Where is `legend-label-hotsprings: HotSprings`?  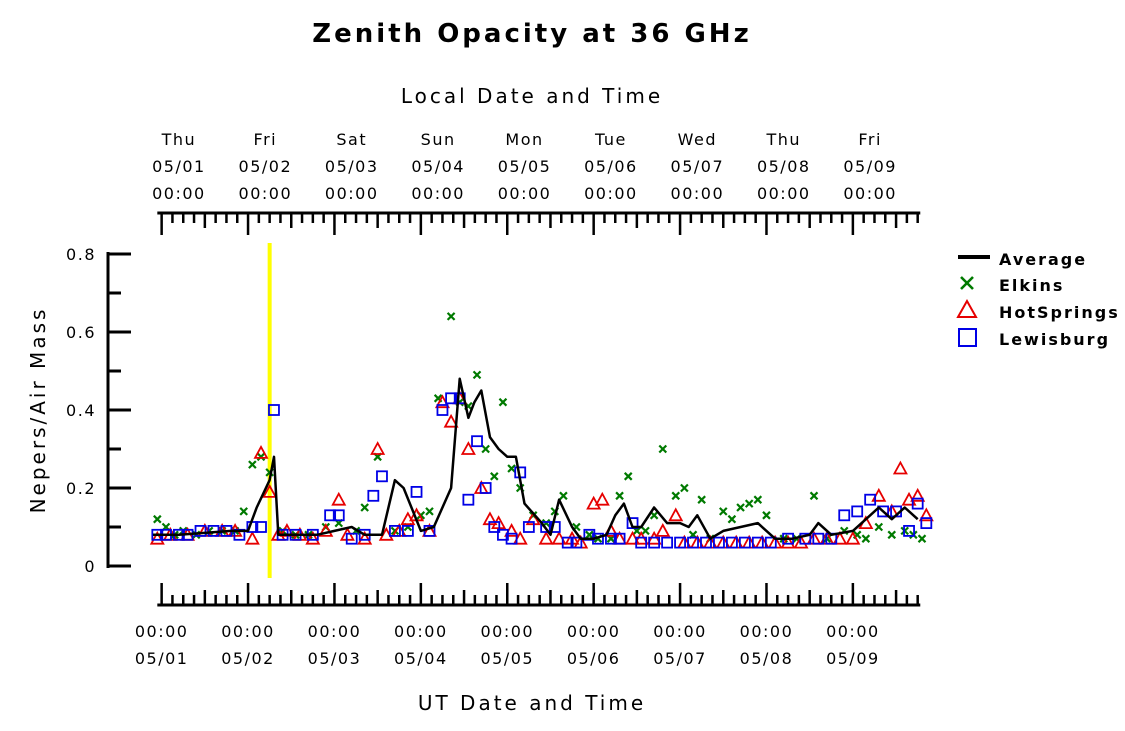
legend-label-hotsprings: HotSprings is located at coordinates (1059, 312).